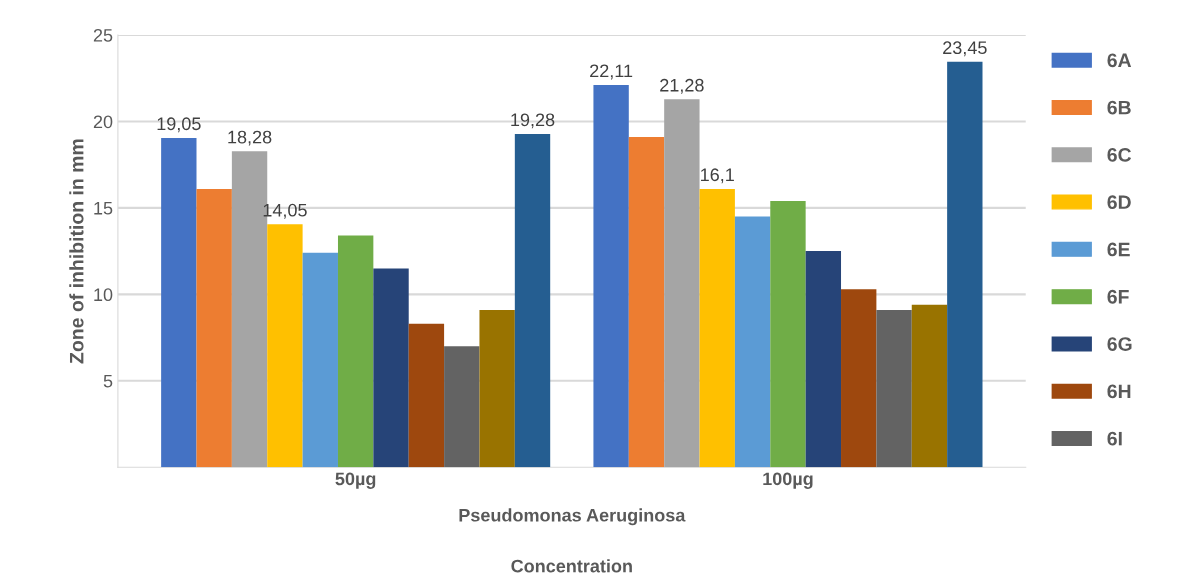 The image size is (1179, 584). What do you see at coordinates (1118, 296) in the screenshot?
I see `legend-label: 6F` at bounding box center [1118, 296].